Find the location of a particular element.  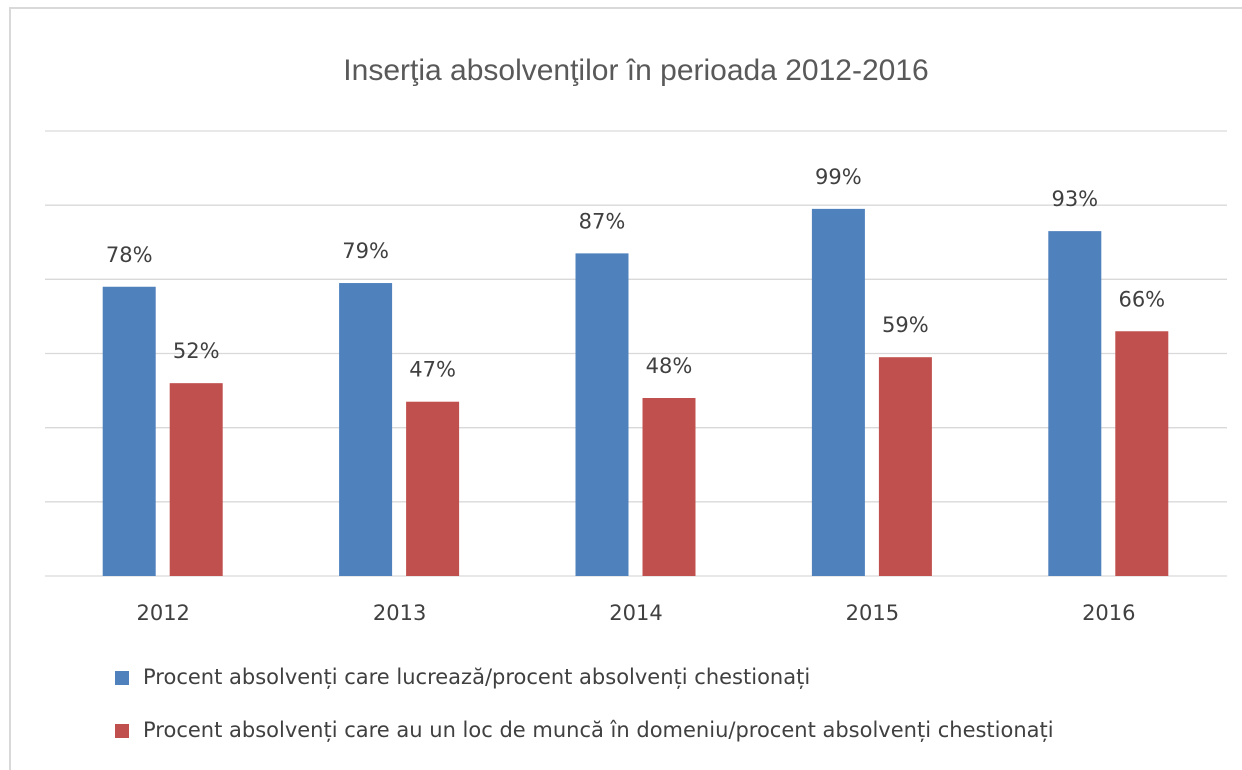

x-tick-label: 2012 is located at coordinates (162, 613).